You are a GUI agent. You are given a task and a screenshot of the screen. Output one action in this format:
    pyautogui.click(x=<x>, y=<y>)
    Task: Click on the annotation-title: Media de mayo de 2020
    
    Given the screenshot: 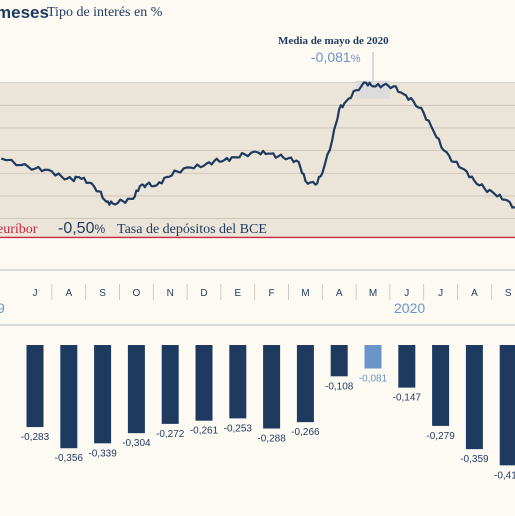 What is the action you would take?
    pyautogui.click(x=333, y=41)
    